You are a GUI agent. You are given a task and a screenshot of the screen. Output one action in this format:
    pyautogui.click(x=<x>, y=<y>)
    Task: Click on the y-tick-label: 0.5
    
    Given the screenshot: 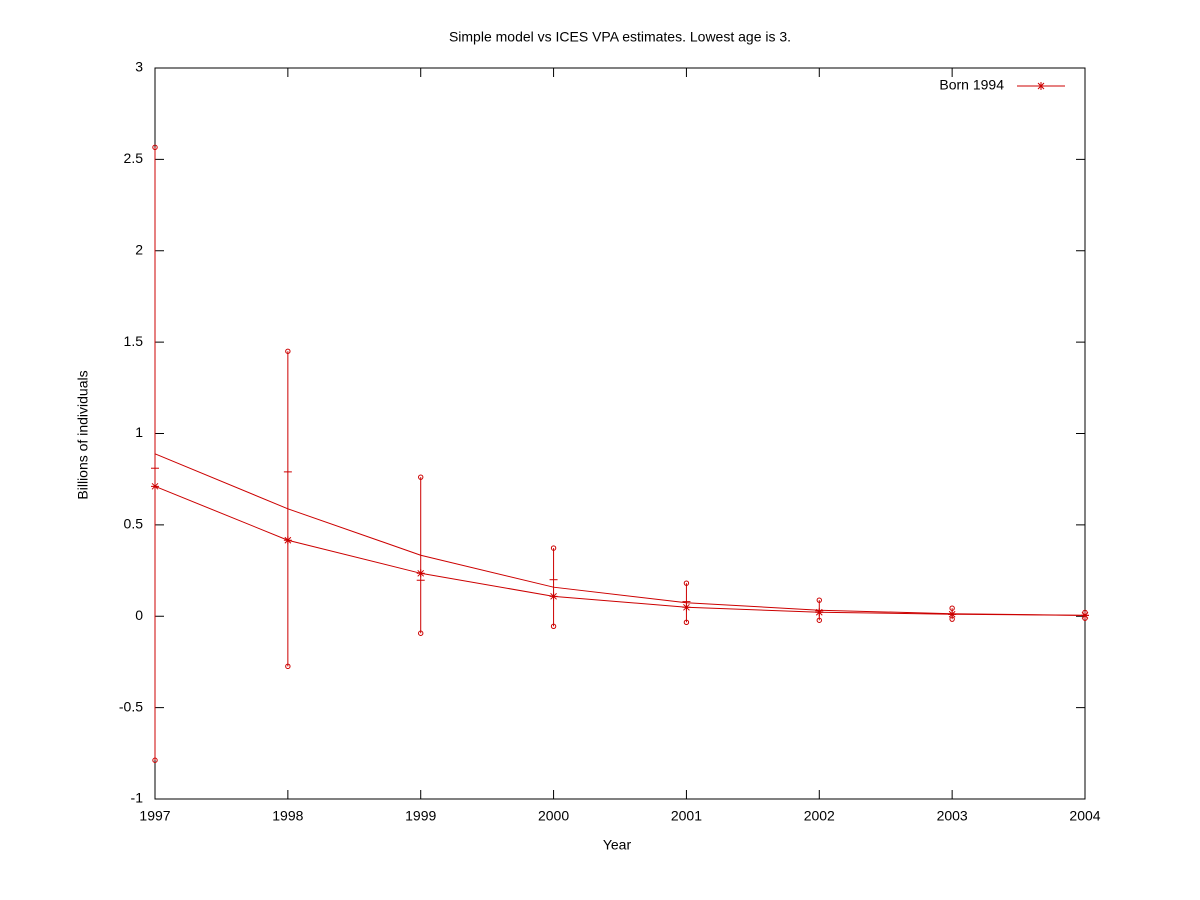 What is the action you would take?
    pyautogui.click(x=134, y=524)
    